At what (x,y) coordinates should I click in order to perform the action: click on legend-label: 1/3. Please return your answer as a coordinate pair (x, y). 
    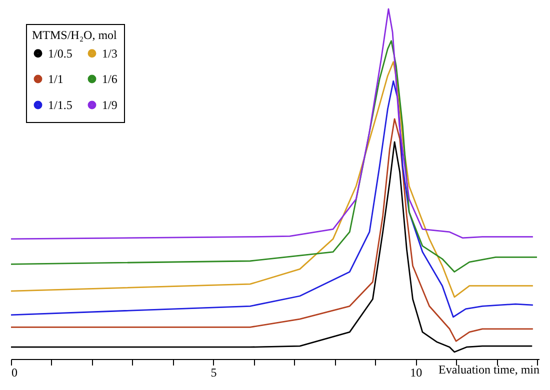
    Looking at the image, I should click on (110, 53).